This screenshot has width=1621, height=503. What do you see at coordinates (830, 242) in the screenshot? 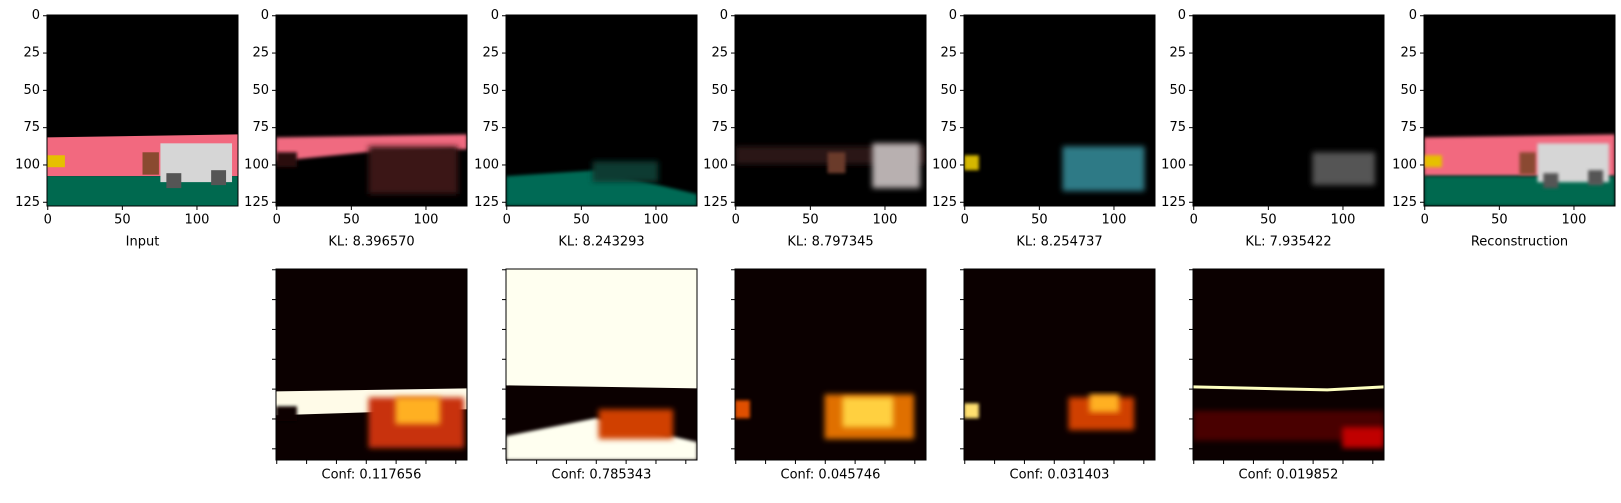
I see `x-axis-label: KL: 8.797345` at bounding box center [830, 242].